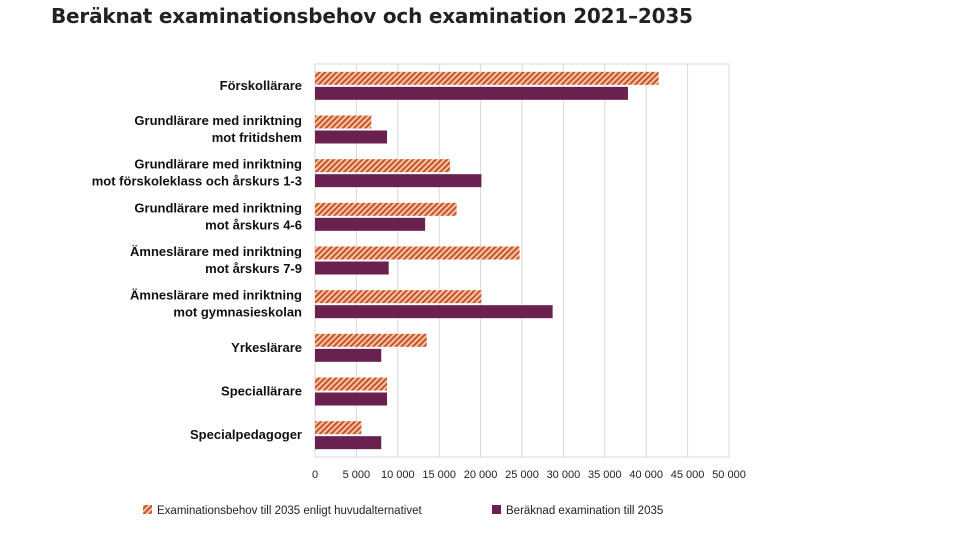 The height and width of the screenshot is (537, 955). Describe the element at coordinates (197, 181) in the screenshot. I see `category-label: mot förskoleklass och årskurs 1-3` at that location.